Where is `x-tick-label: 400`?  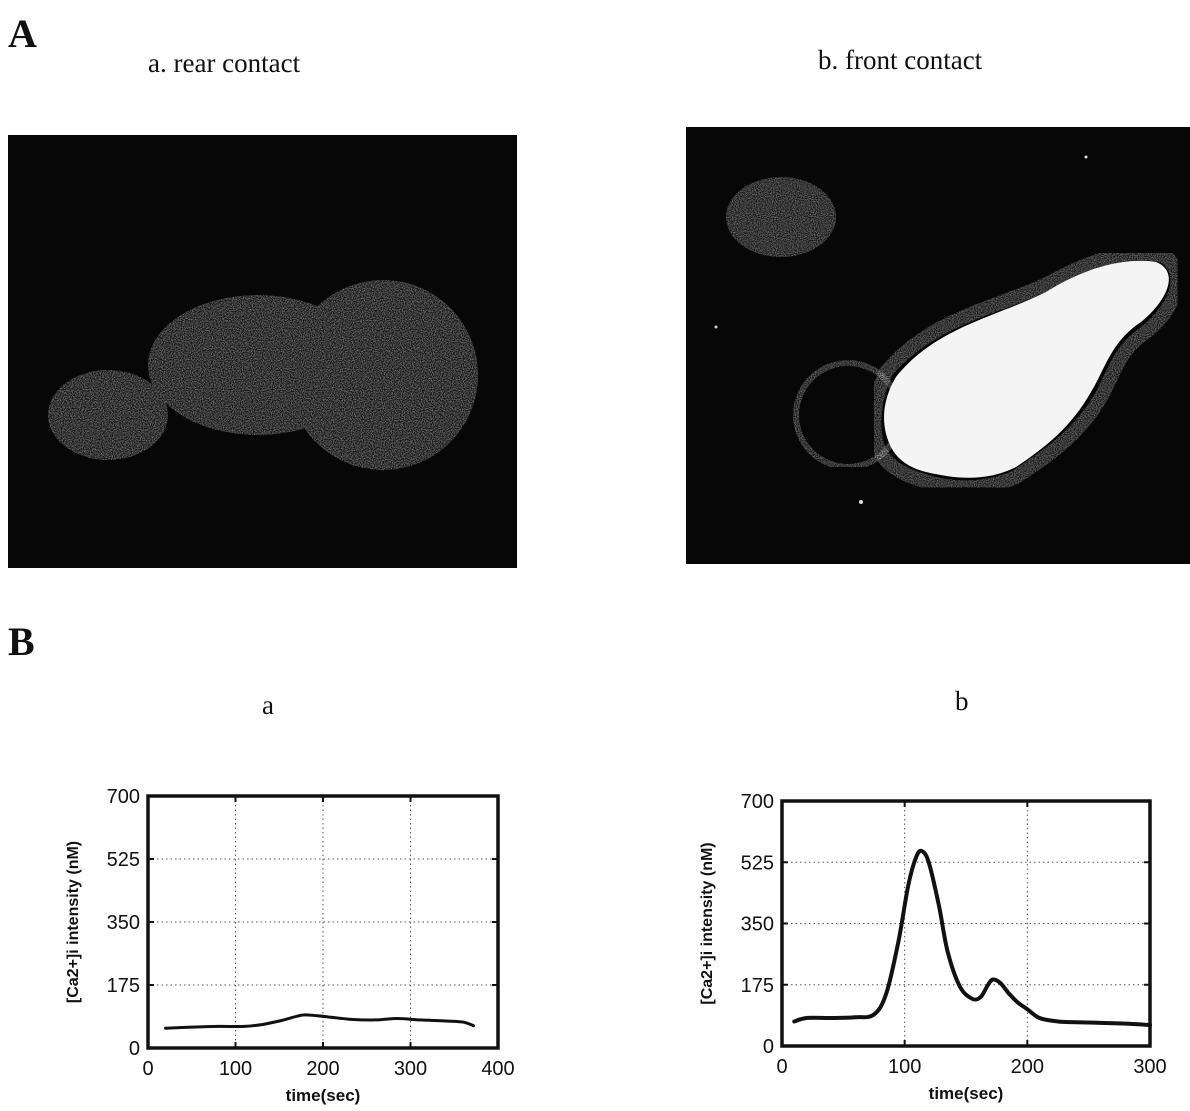 x-tick-label: 400 is located at coordinates (497, 1069).